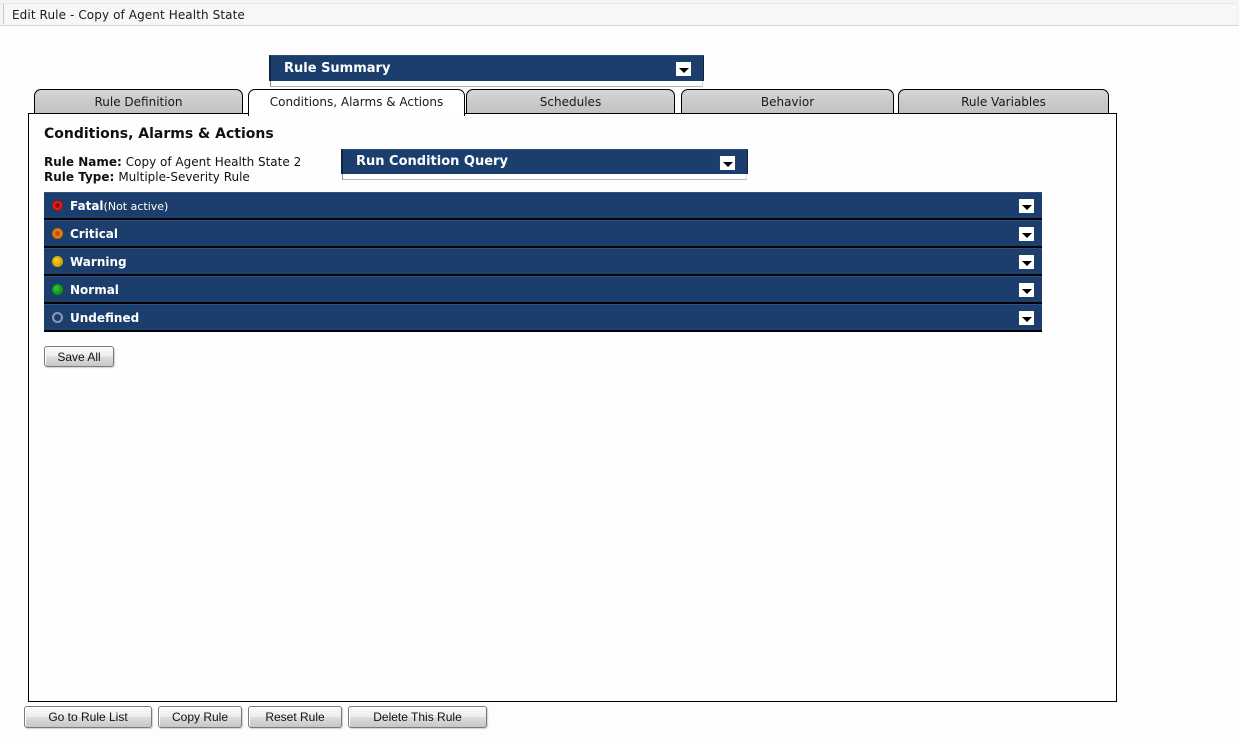 This screenshot has width=1239, height=737. Describe the element at coordinates (57, 205) in the screenshot. I see `fatal-status-icon` at that location.